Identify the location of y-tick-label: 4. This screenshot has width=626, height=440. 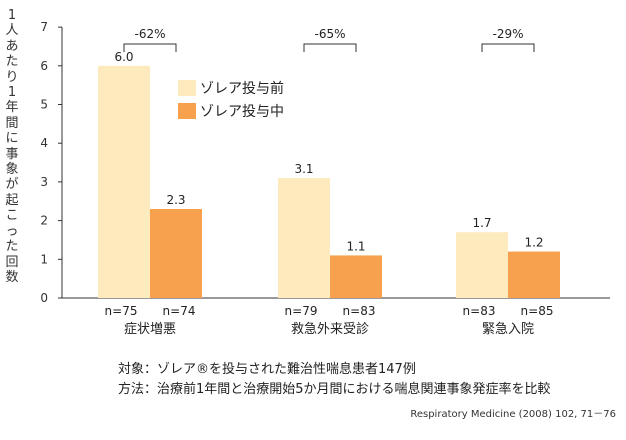
(44, 143).